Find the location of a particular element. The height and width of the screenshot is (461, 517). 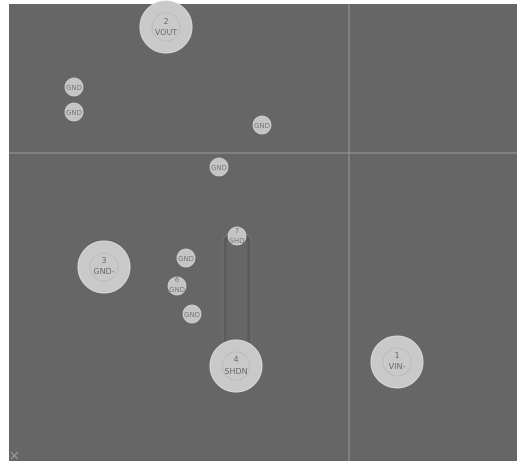

origin-cross-icon is located at coordinates (14, 455).